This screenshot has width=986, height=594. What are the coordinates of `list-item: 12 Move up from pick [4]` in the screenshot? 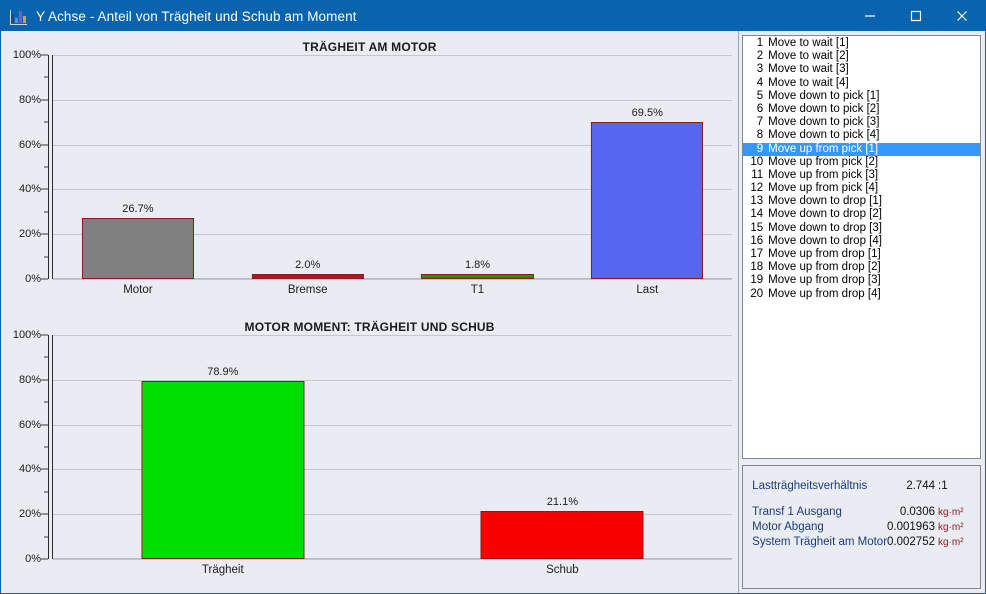 It's located at (861, 188).